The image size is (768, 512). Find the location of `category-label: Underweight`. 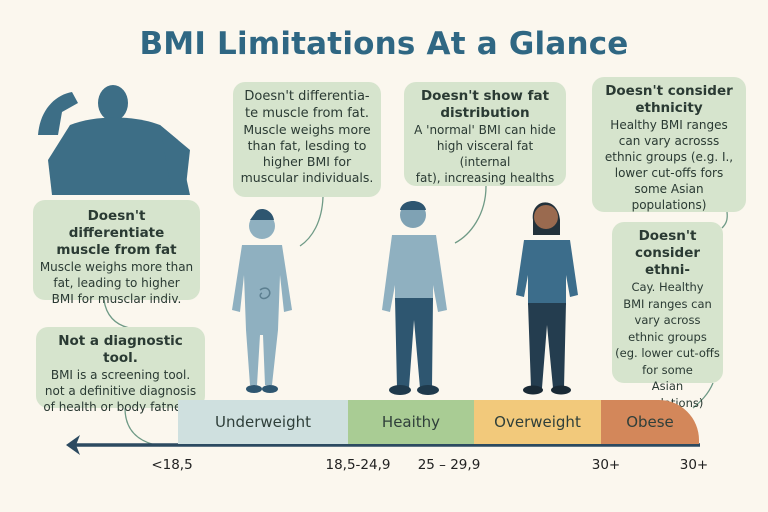

category-label: Underweight is located at coordinates (263, 422).